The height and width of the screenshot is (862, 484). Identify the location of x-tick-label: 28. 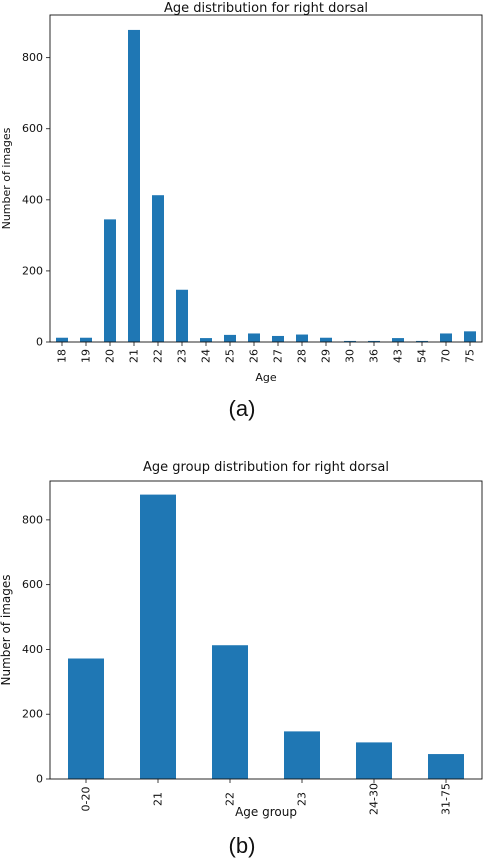
(302, 356).